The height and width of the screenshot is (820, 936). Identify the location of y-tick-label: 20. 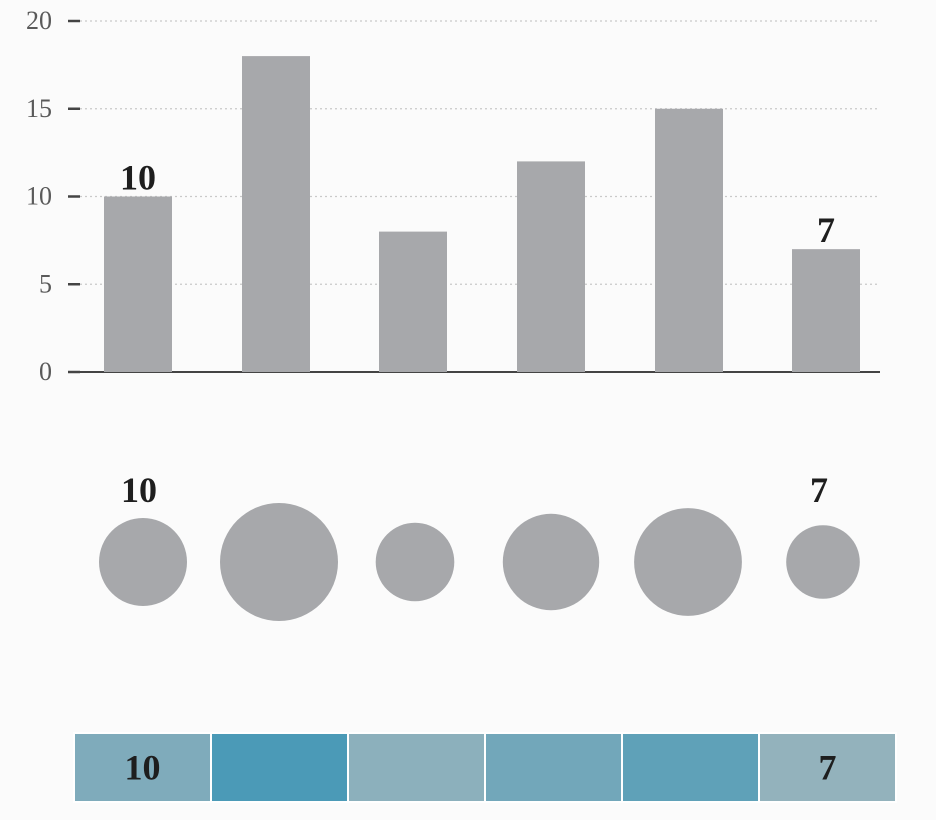
(39, 20).